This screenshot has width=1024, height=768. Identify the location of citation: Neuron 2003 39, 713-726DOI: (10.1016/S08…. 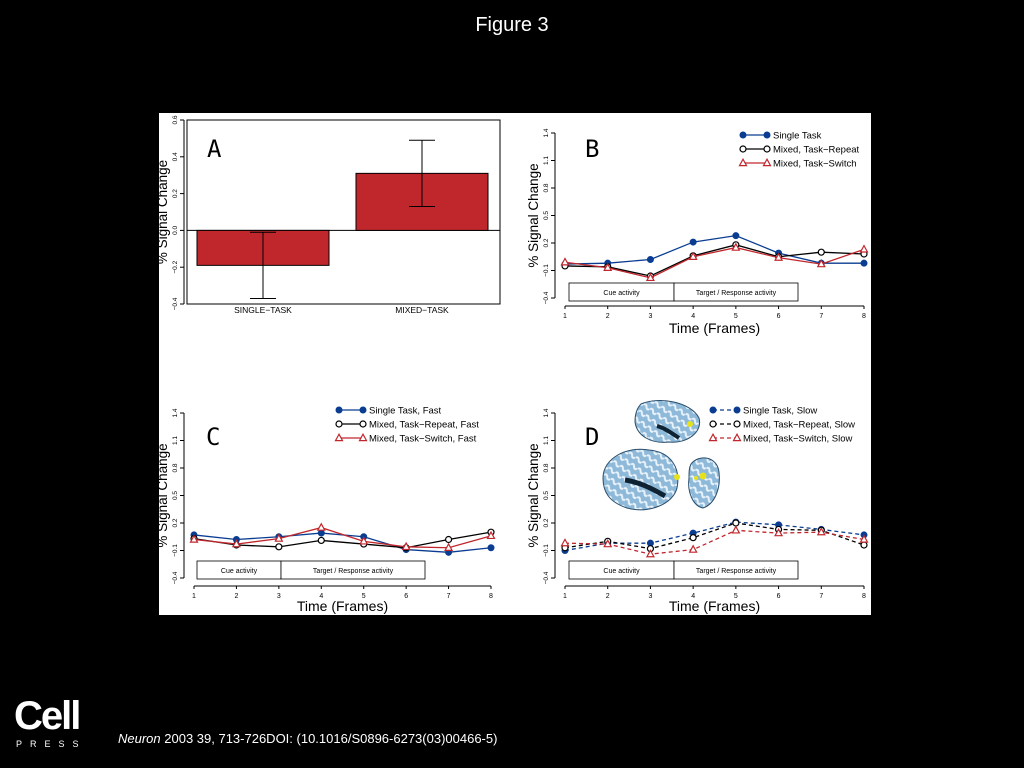
(307, 738).